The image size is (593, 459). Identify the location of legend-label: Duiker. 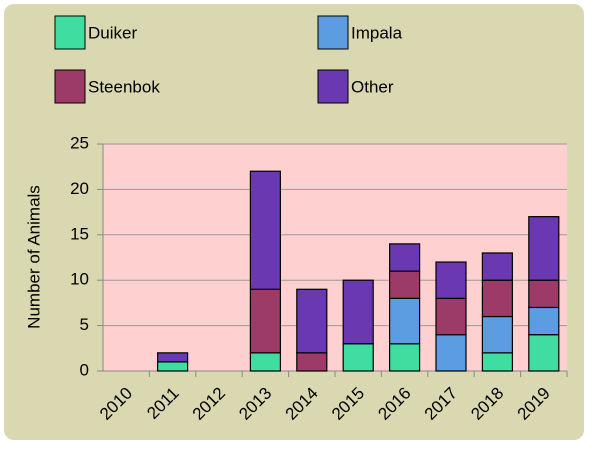
(112, 32).